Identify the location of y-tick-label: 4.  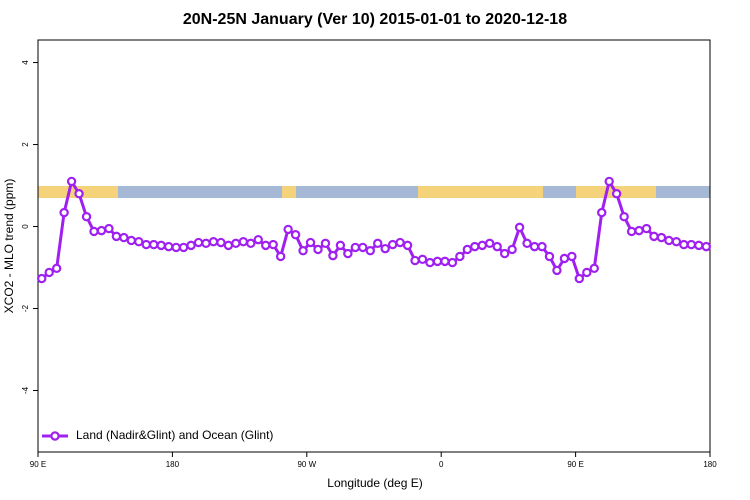
(25, 62).